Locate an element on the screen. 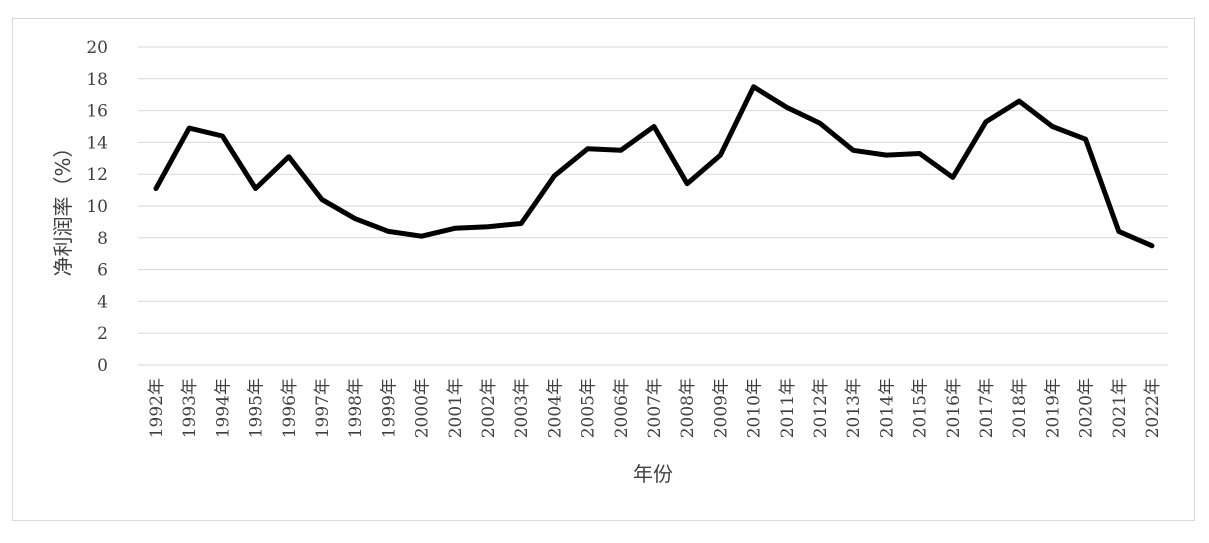  y-tick-label: 20 is located at coordinates (97, 48).